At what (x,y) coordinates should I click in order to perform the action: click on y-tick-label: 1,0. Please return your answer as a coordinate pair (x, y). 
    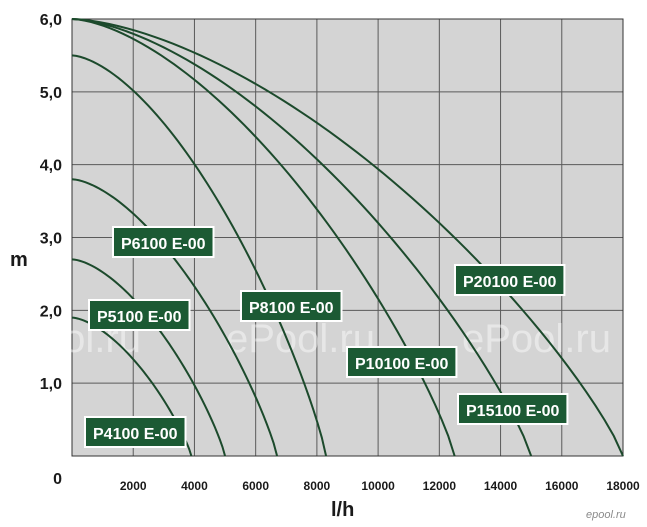
    Looking at the image, I should click on (51, 384).